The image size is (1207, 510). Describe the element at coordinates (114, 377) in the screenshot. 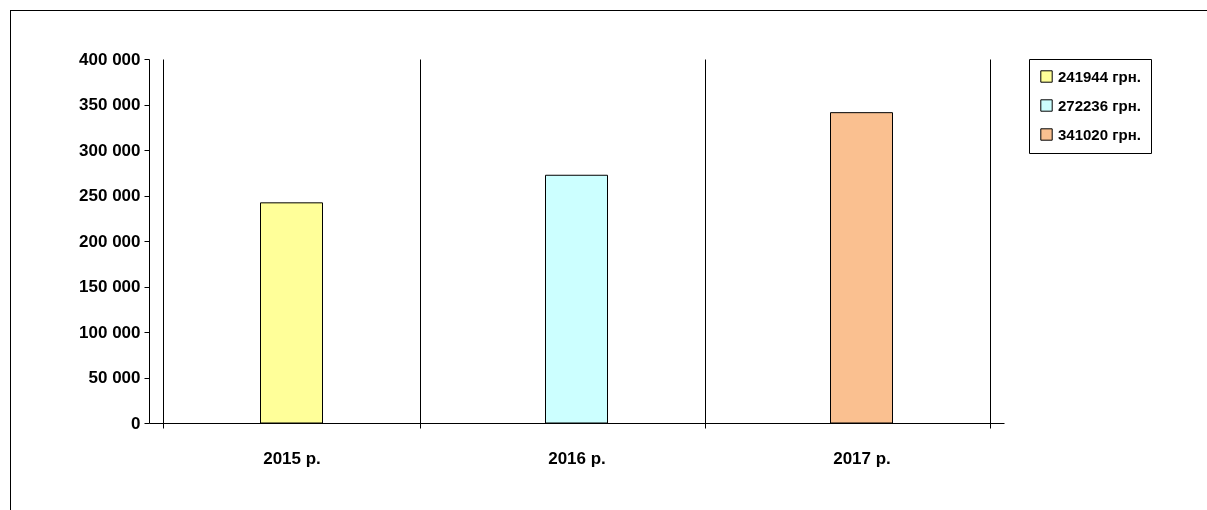

I see `y-tick-label: 50 000` at that location.